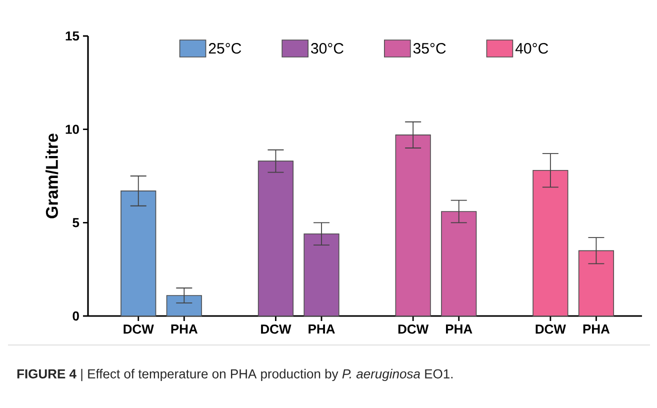  Describe the element at coordinates (51, 176) in the screenshot. I see `y-axis-title: Gram/Litre` at that location.